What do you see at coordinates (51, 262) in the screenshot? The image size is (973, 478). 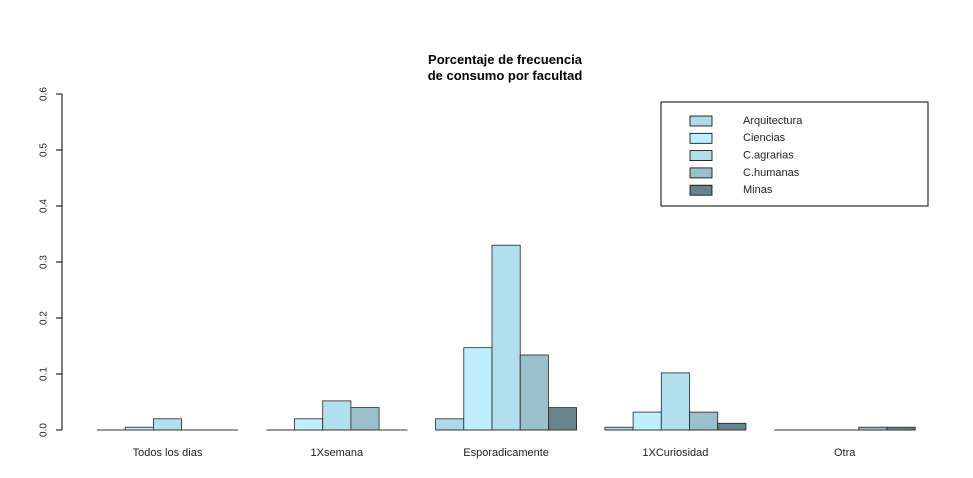 I see `y-axis: 0.0 0.1 0.2 0.3 0.4 0.5 0.6` at bounding box center [51, 262].